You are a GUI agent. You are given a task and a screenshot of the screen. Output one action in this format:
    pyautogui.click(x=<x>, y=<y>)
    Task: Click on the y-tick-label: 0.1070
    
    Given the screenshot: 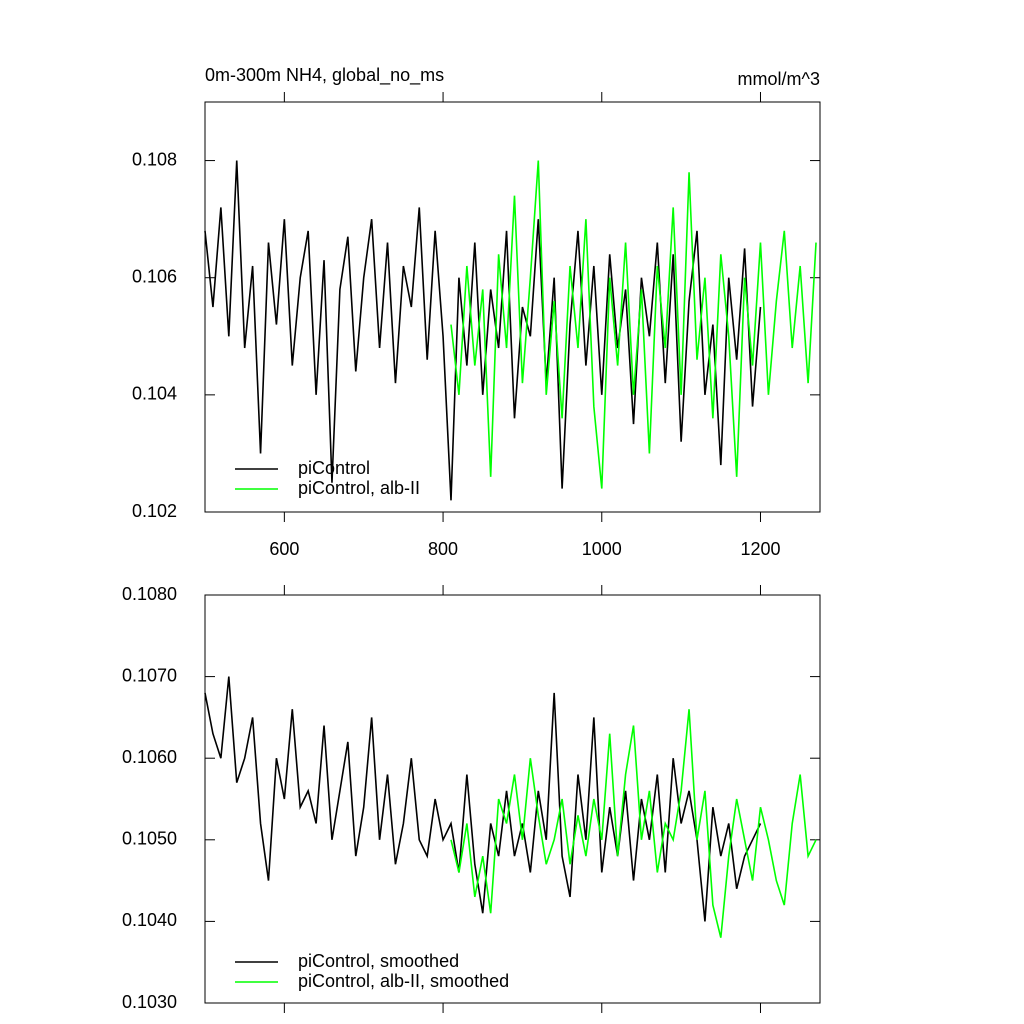 What is the action you would take?
    pyautogui.click(x=149, y=675)
    